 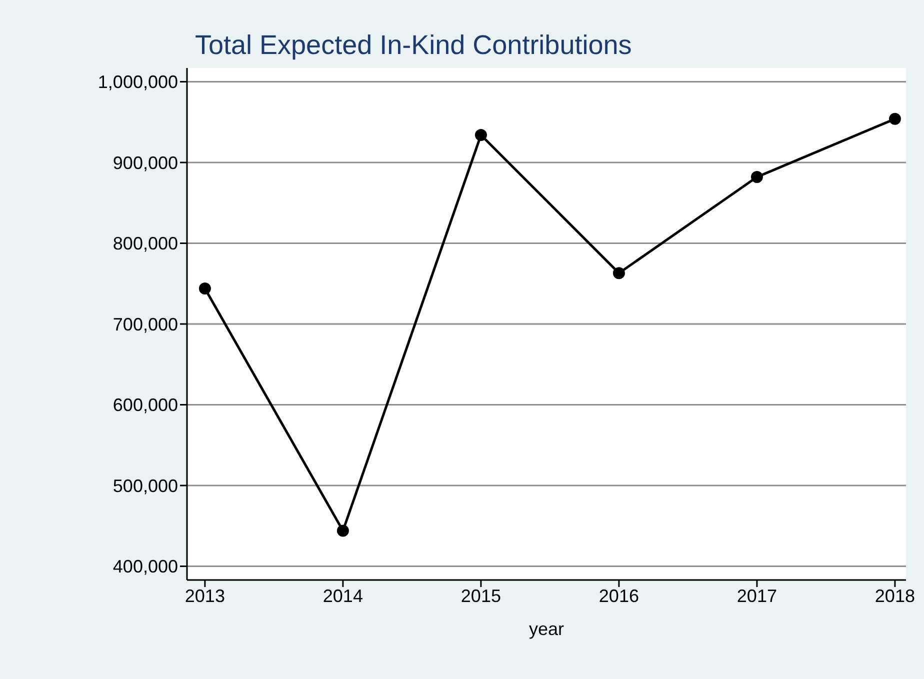 What do you see at coordinates (145, 324) in the screenshot?
I see `y-tick-label: 700,000` at bounding box center [145, 324].